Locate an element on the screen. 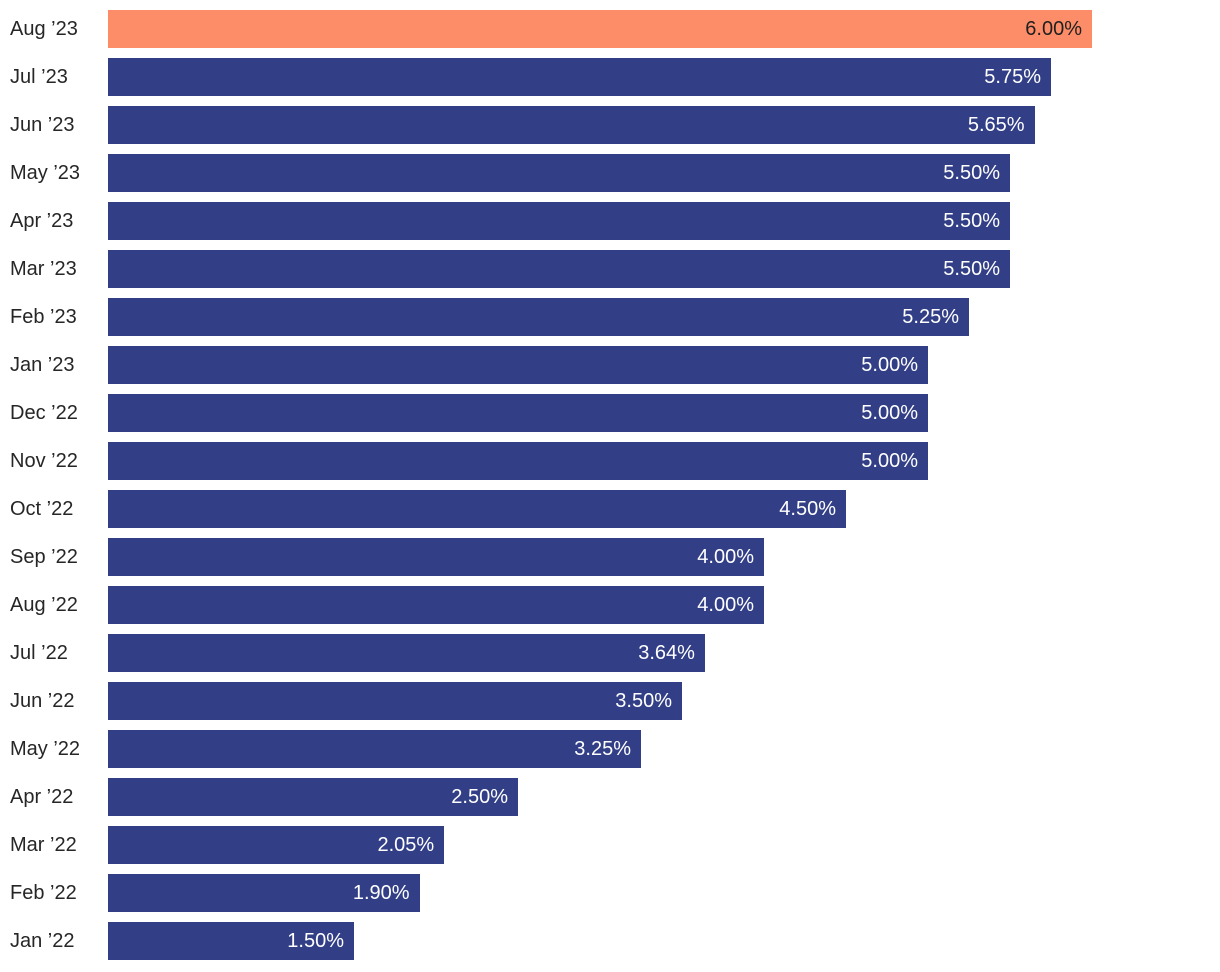 This screenshot has height=972, width=1220. category-label: Mar ’23 is located at coordinates (43, 269).